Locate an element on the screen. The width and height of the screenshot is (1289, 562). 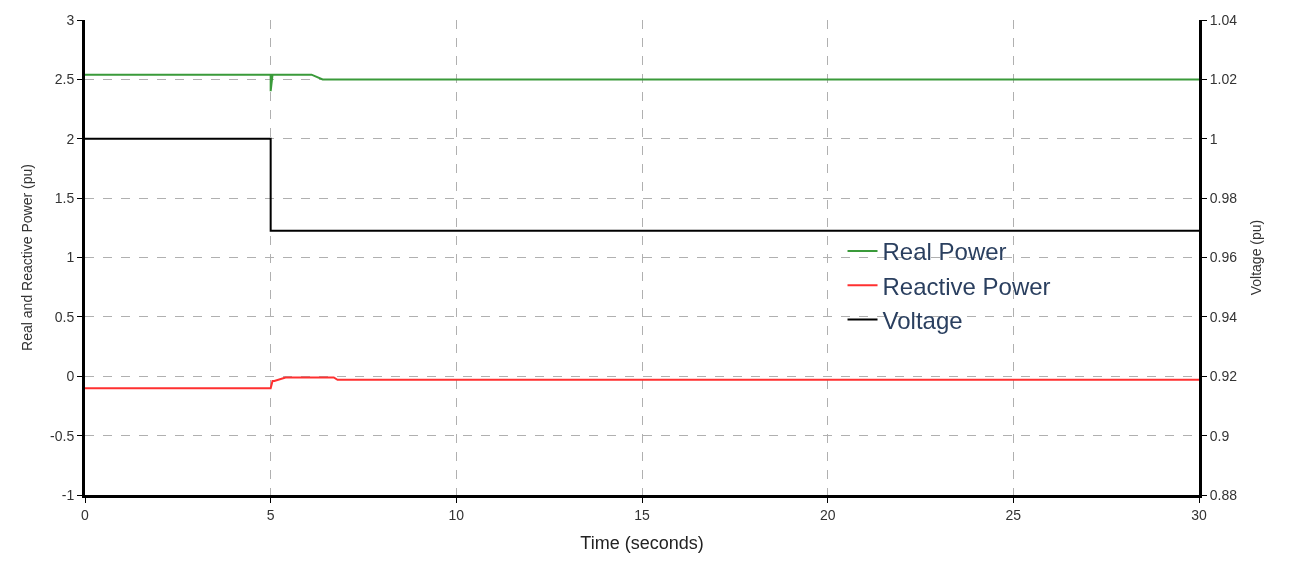
y-tick-label: -1 is located at coordinates (68, 494).